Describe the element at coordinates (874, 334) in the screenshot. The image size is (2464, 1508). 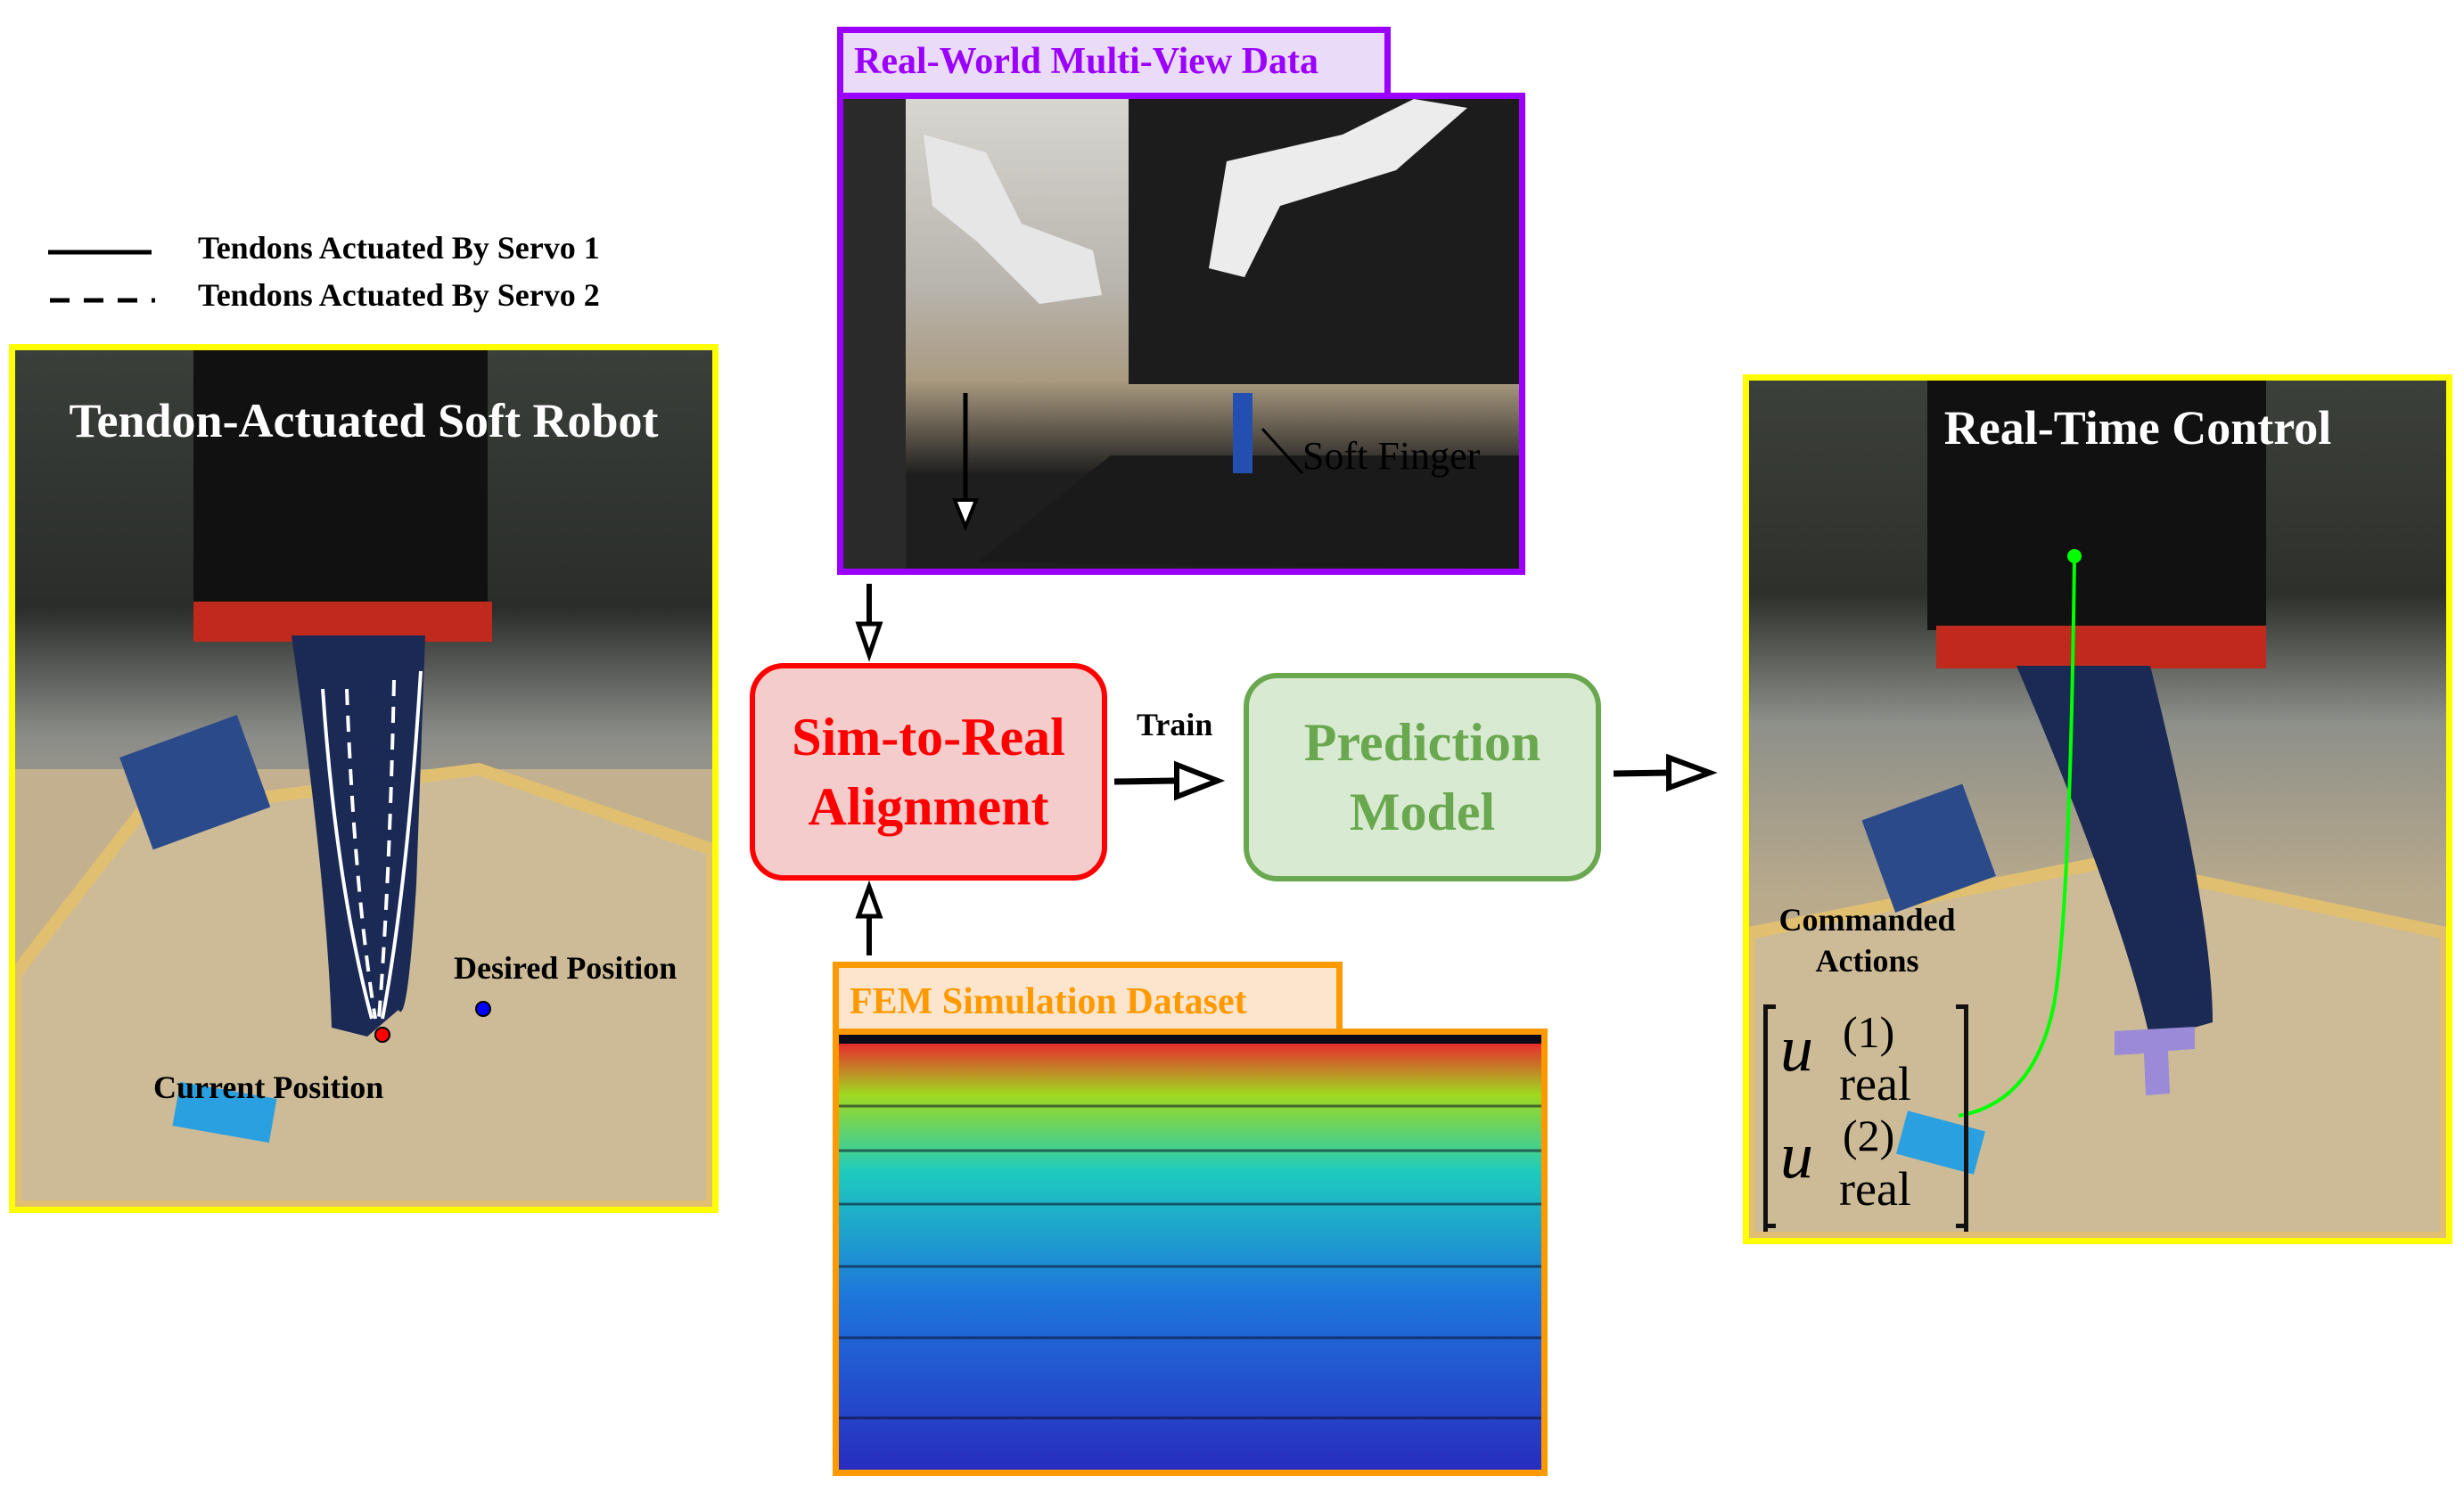
I see `frame-pillar` at that location.